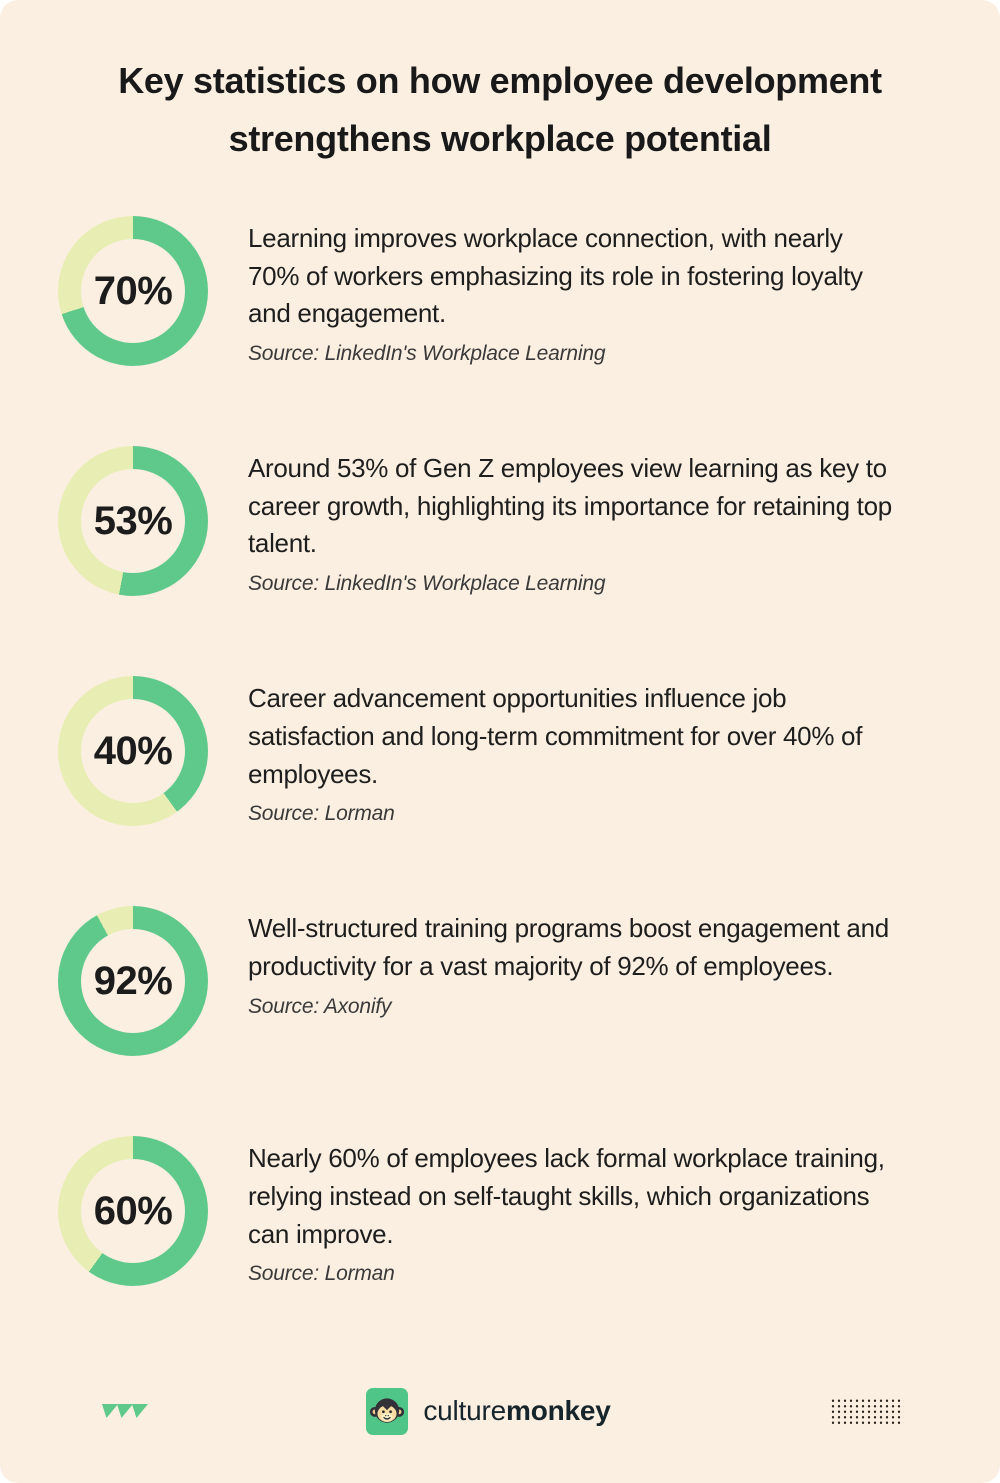 The image size is (1000, 1483). I want to click on dots-grid-icon, so click(867, 1411).